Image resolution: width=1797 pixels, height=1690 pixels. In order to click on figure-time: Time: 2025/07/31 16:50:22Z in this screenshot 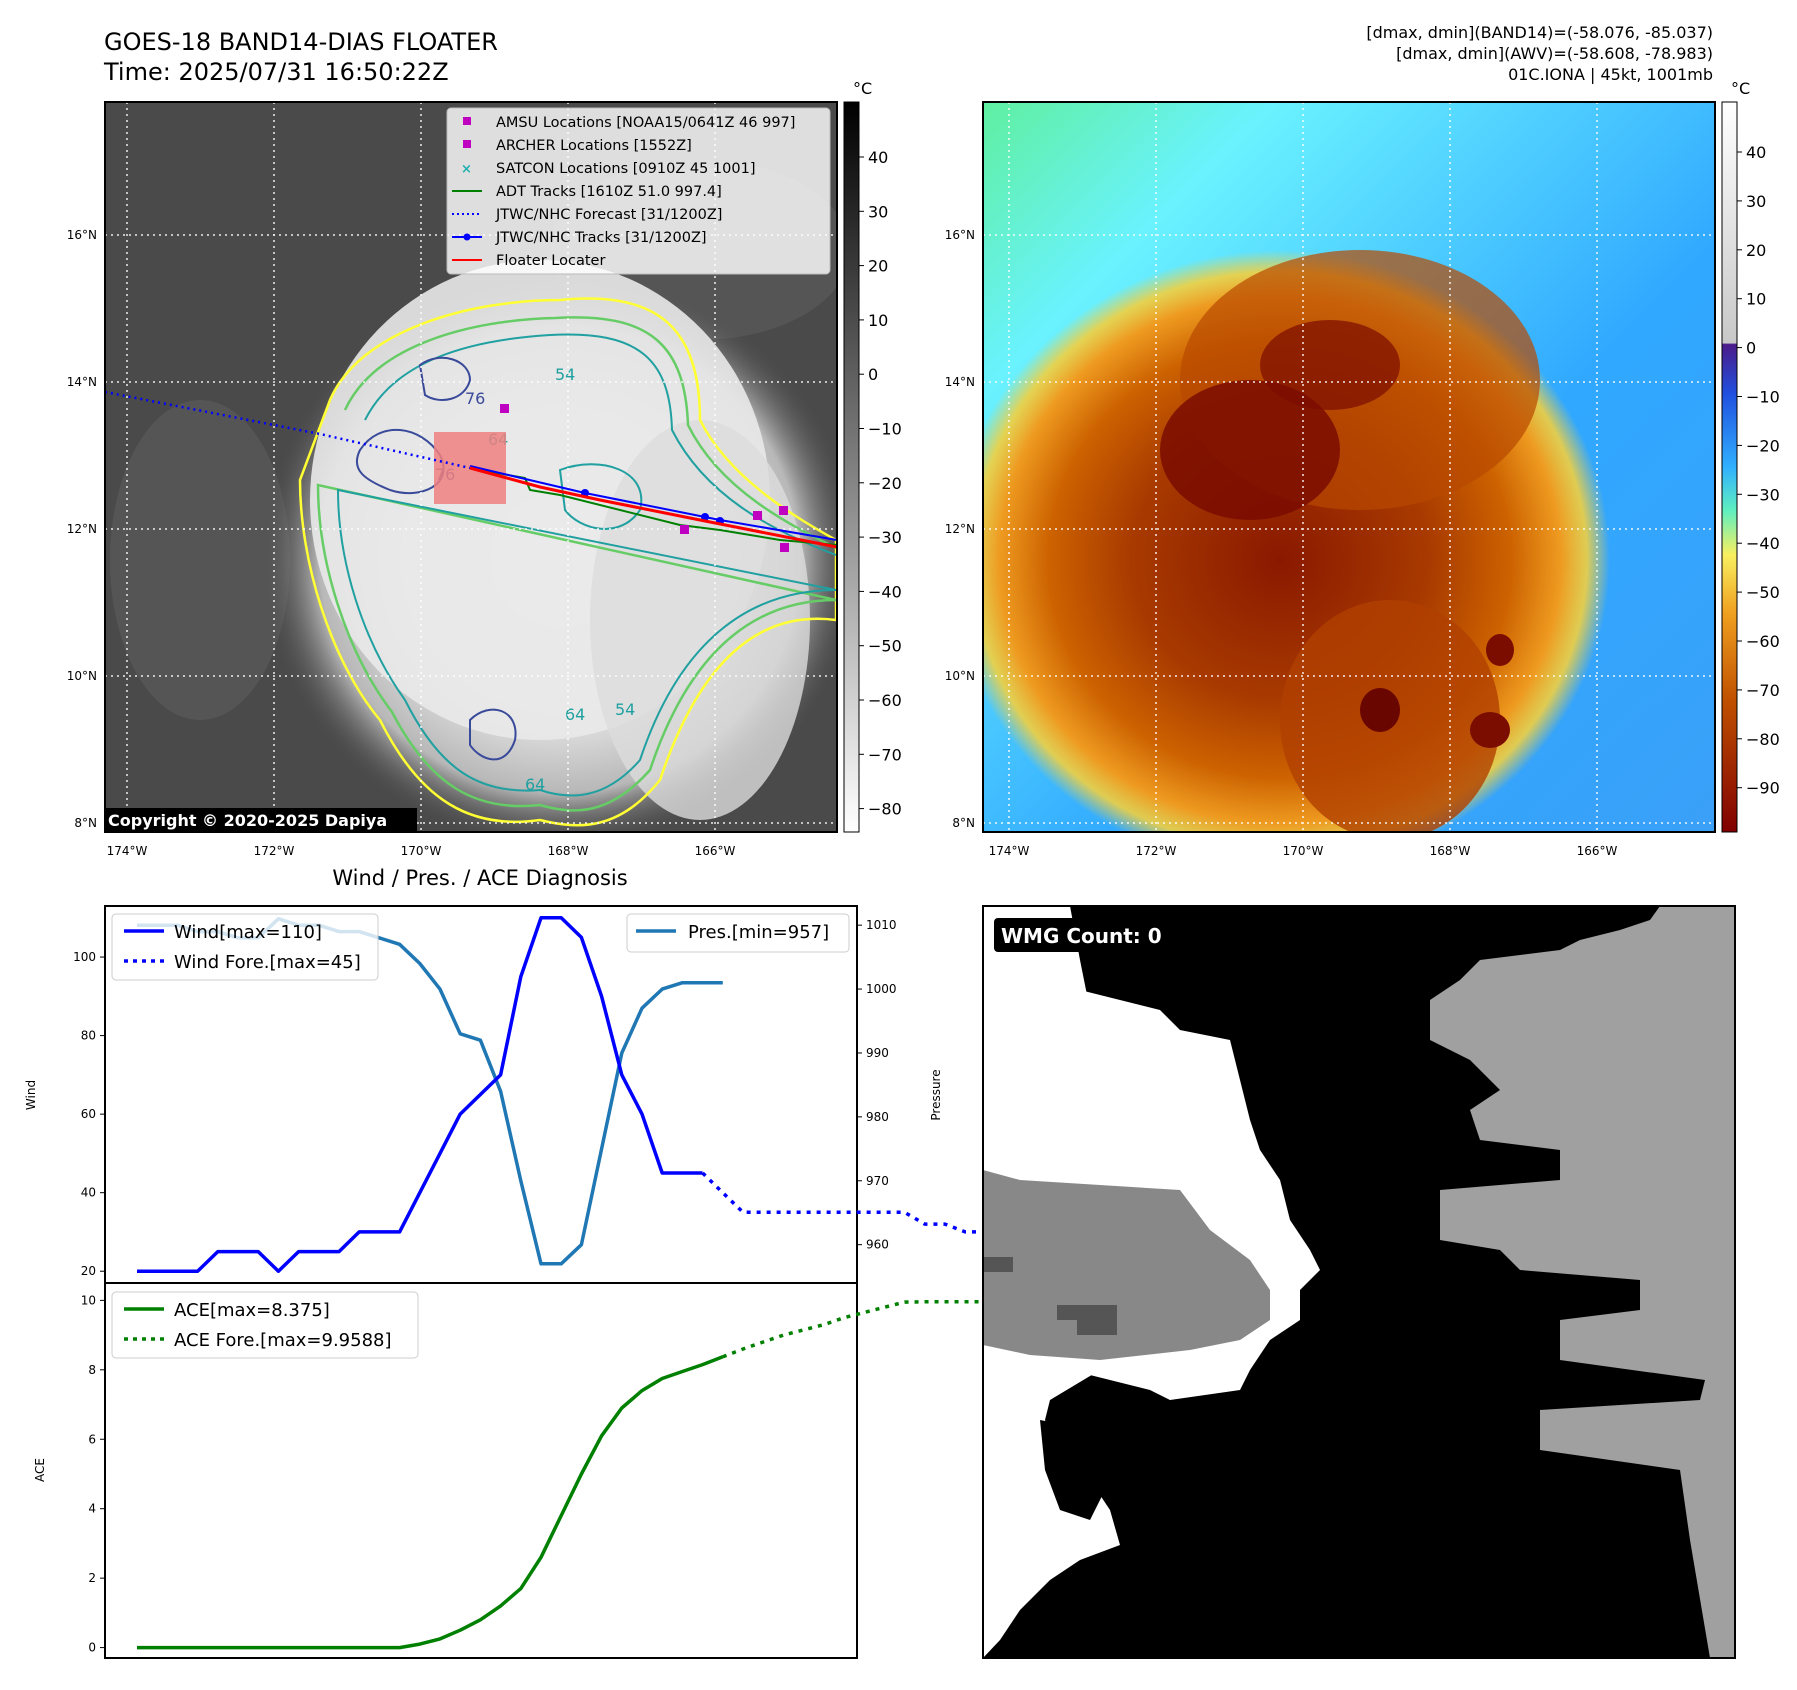, I will do `click(276, 72)`.